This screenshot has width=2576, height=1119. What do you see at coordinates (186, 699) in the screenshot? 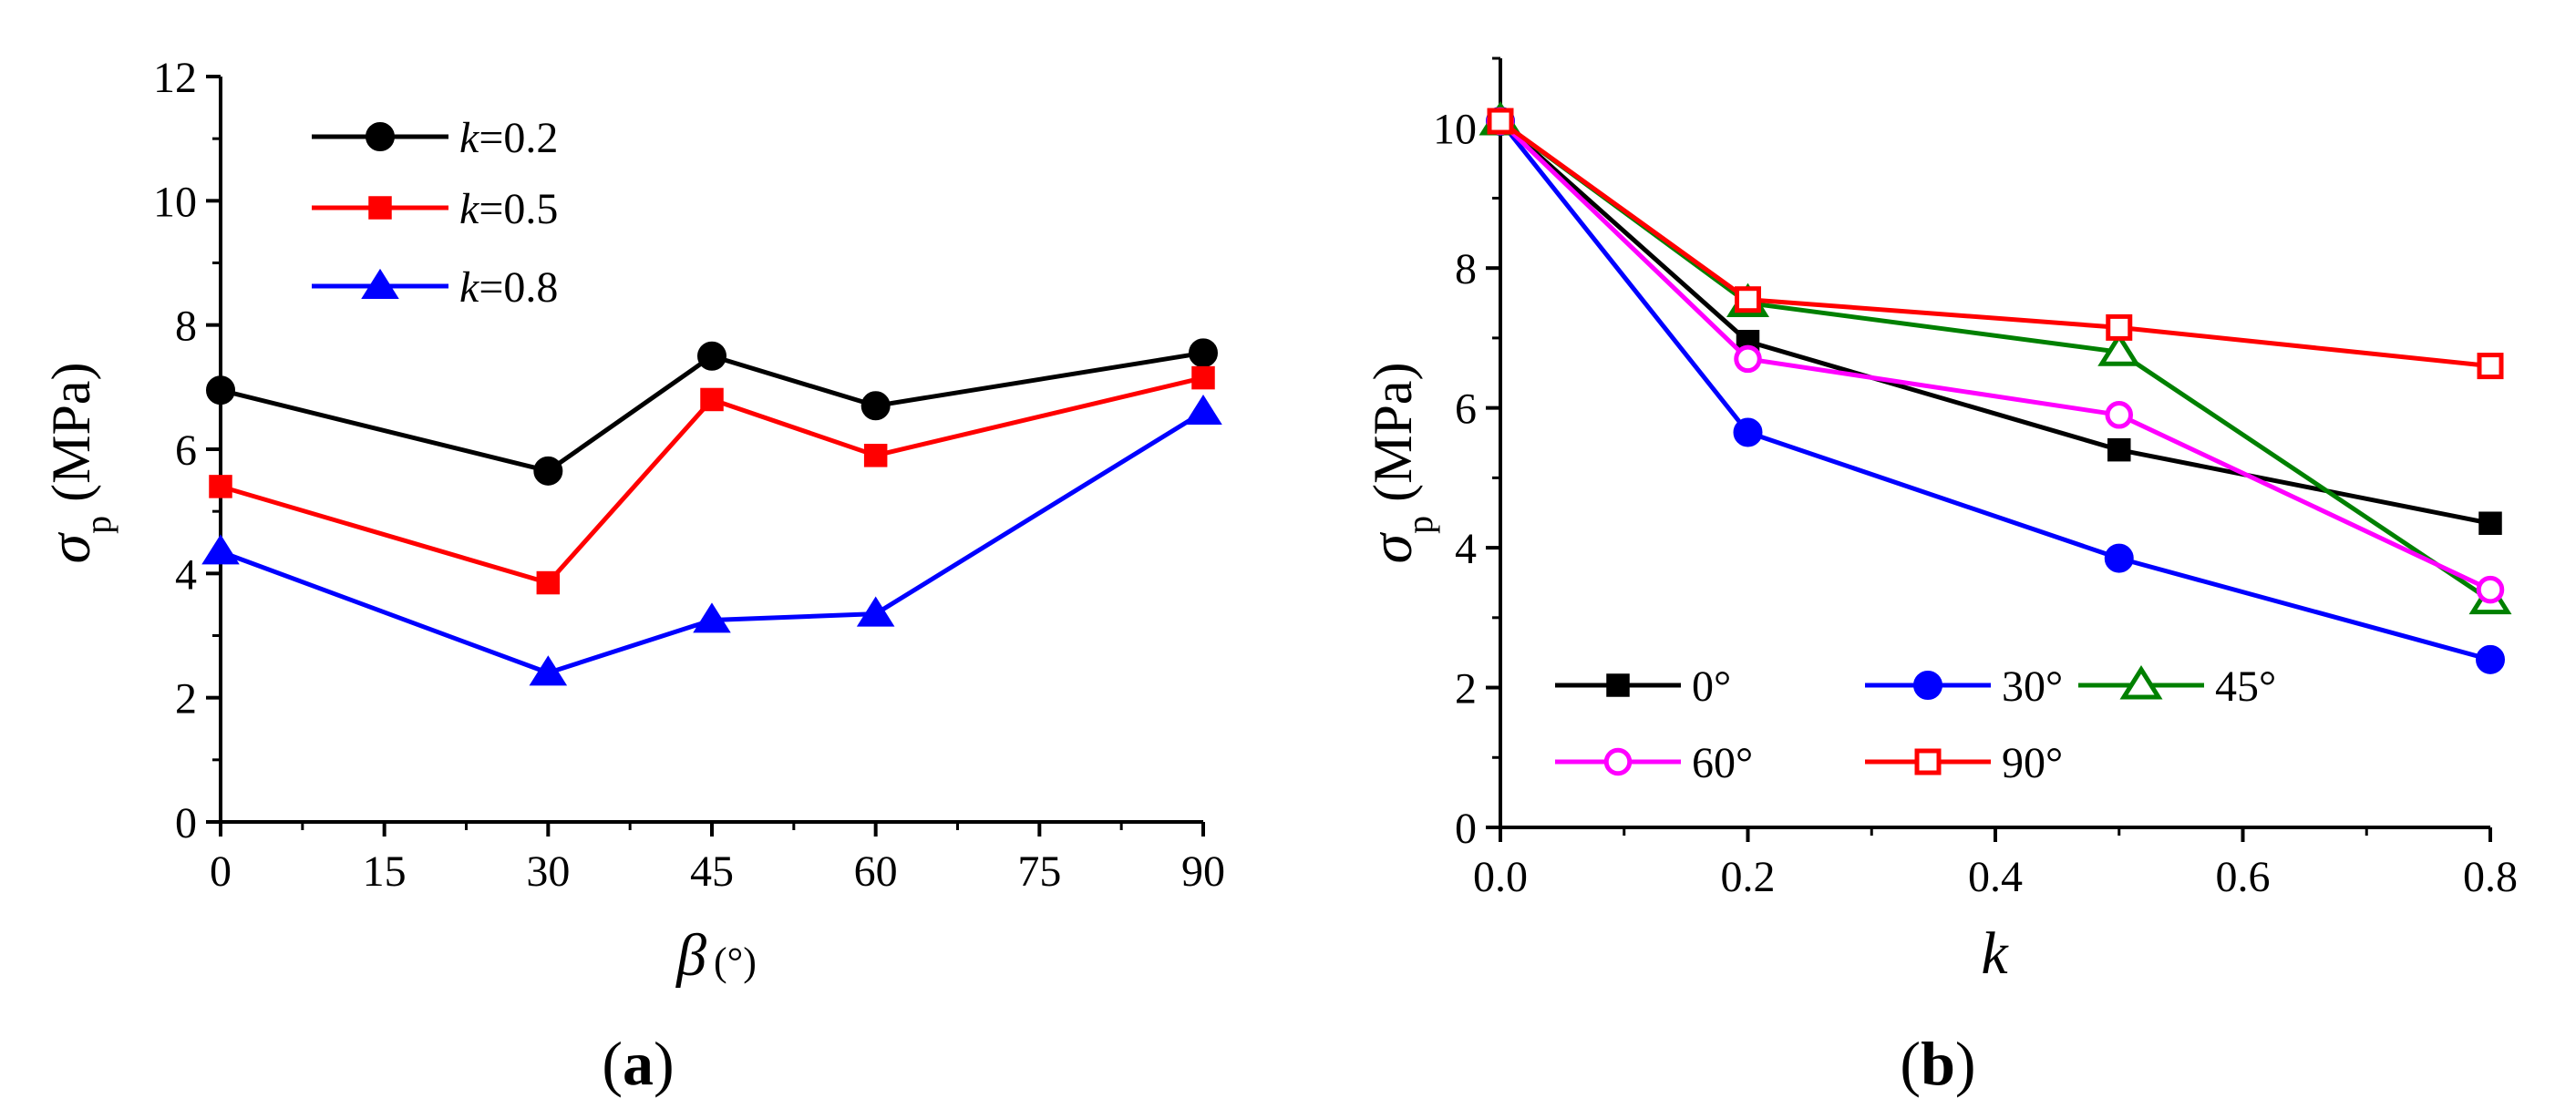
I see `chart-a-ytick-label: 2` at bounding box center [186, 699].